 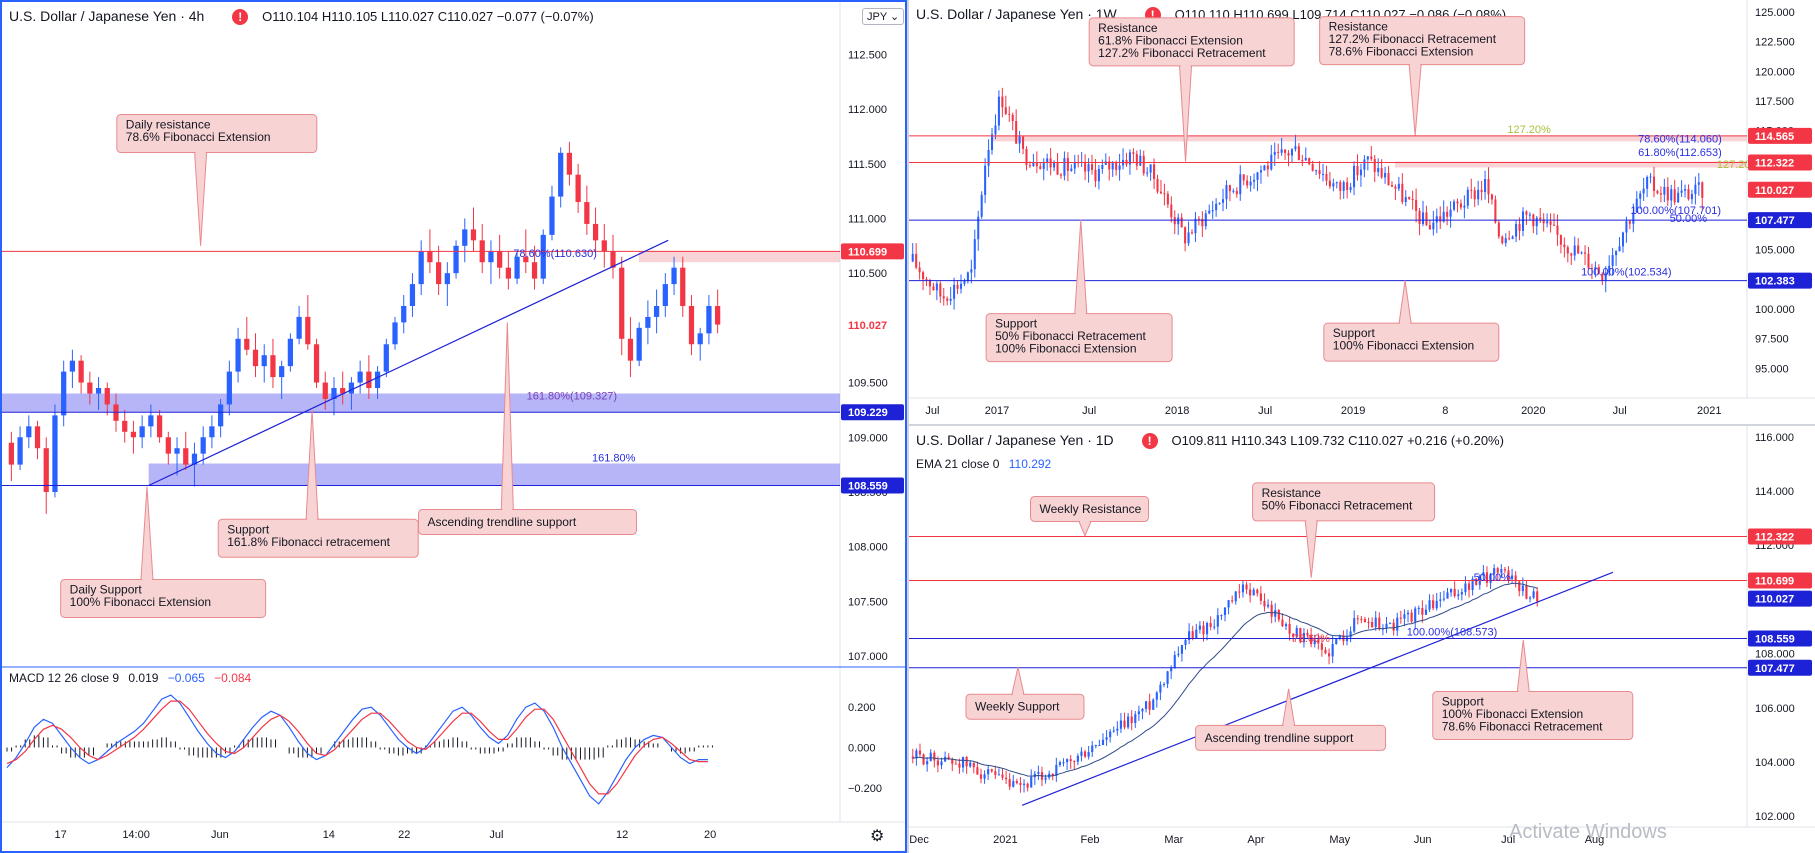 I want to click on currency-button: JPY ⌄, so click(x=883, y=16).